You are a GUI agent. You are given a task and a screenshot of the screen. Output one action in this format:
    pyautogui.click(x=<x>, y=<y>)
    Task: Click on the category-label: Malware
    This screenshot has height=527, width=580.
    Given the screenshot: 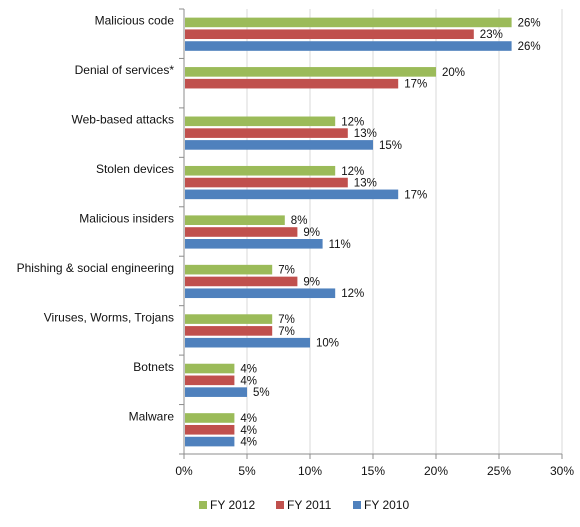 What is the action you would take?
    pyautogui.click(x=152, y=416)
    